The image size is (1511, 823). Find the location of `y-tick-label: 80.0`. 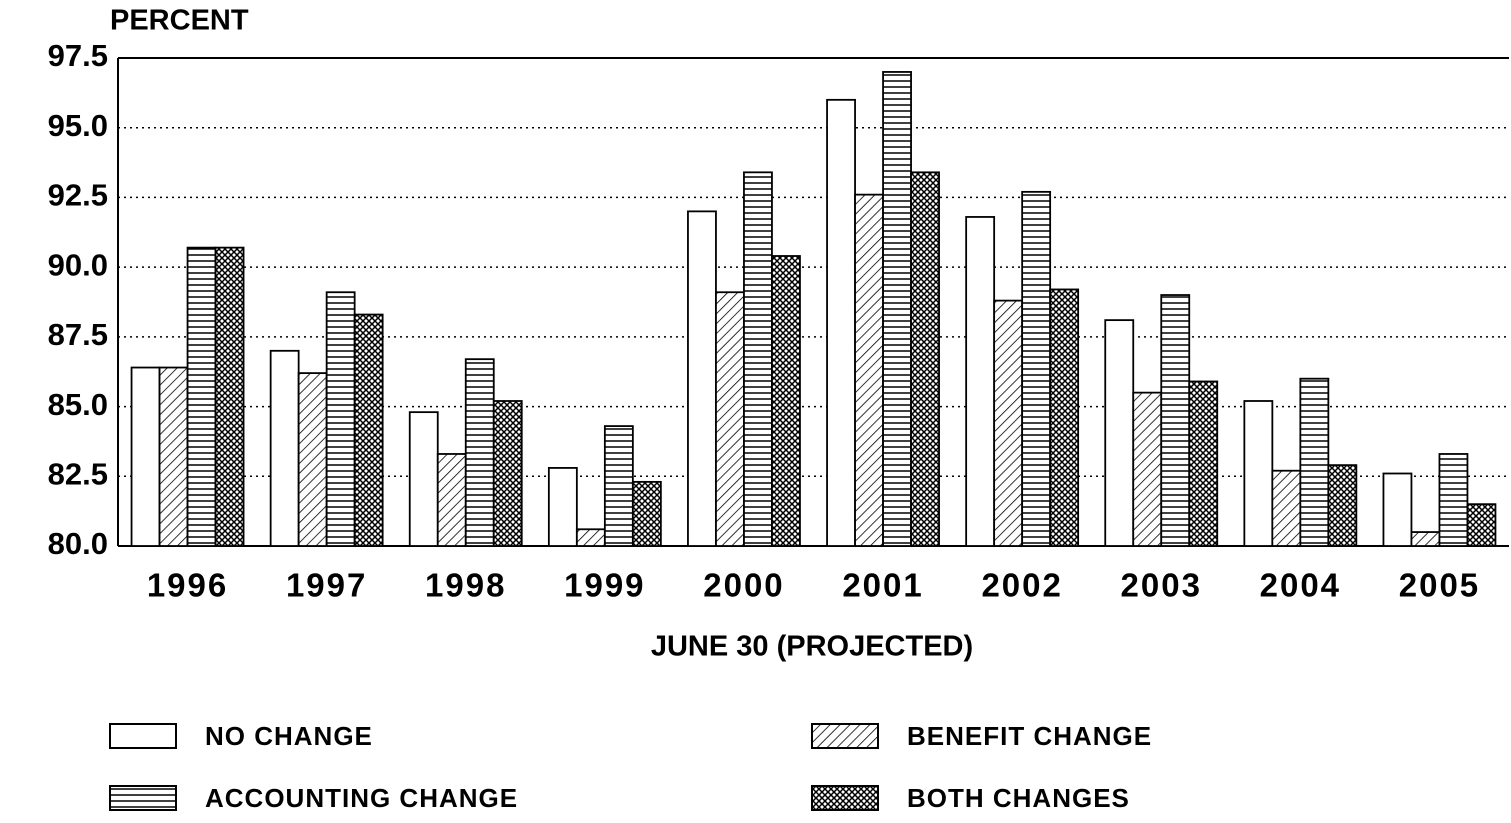

y-tick-label: 80.0 is located at coordinates (78, 543).